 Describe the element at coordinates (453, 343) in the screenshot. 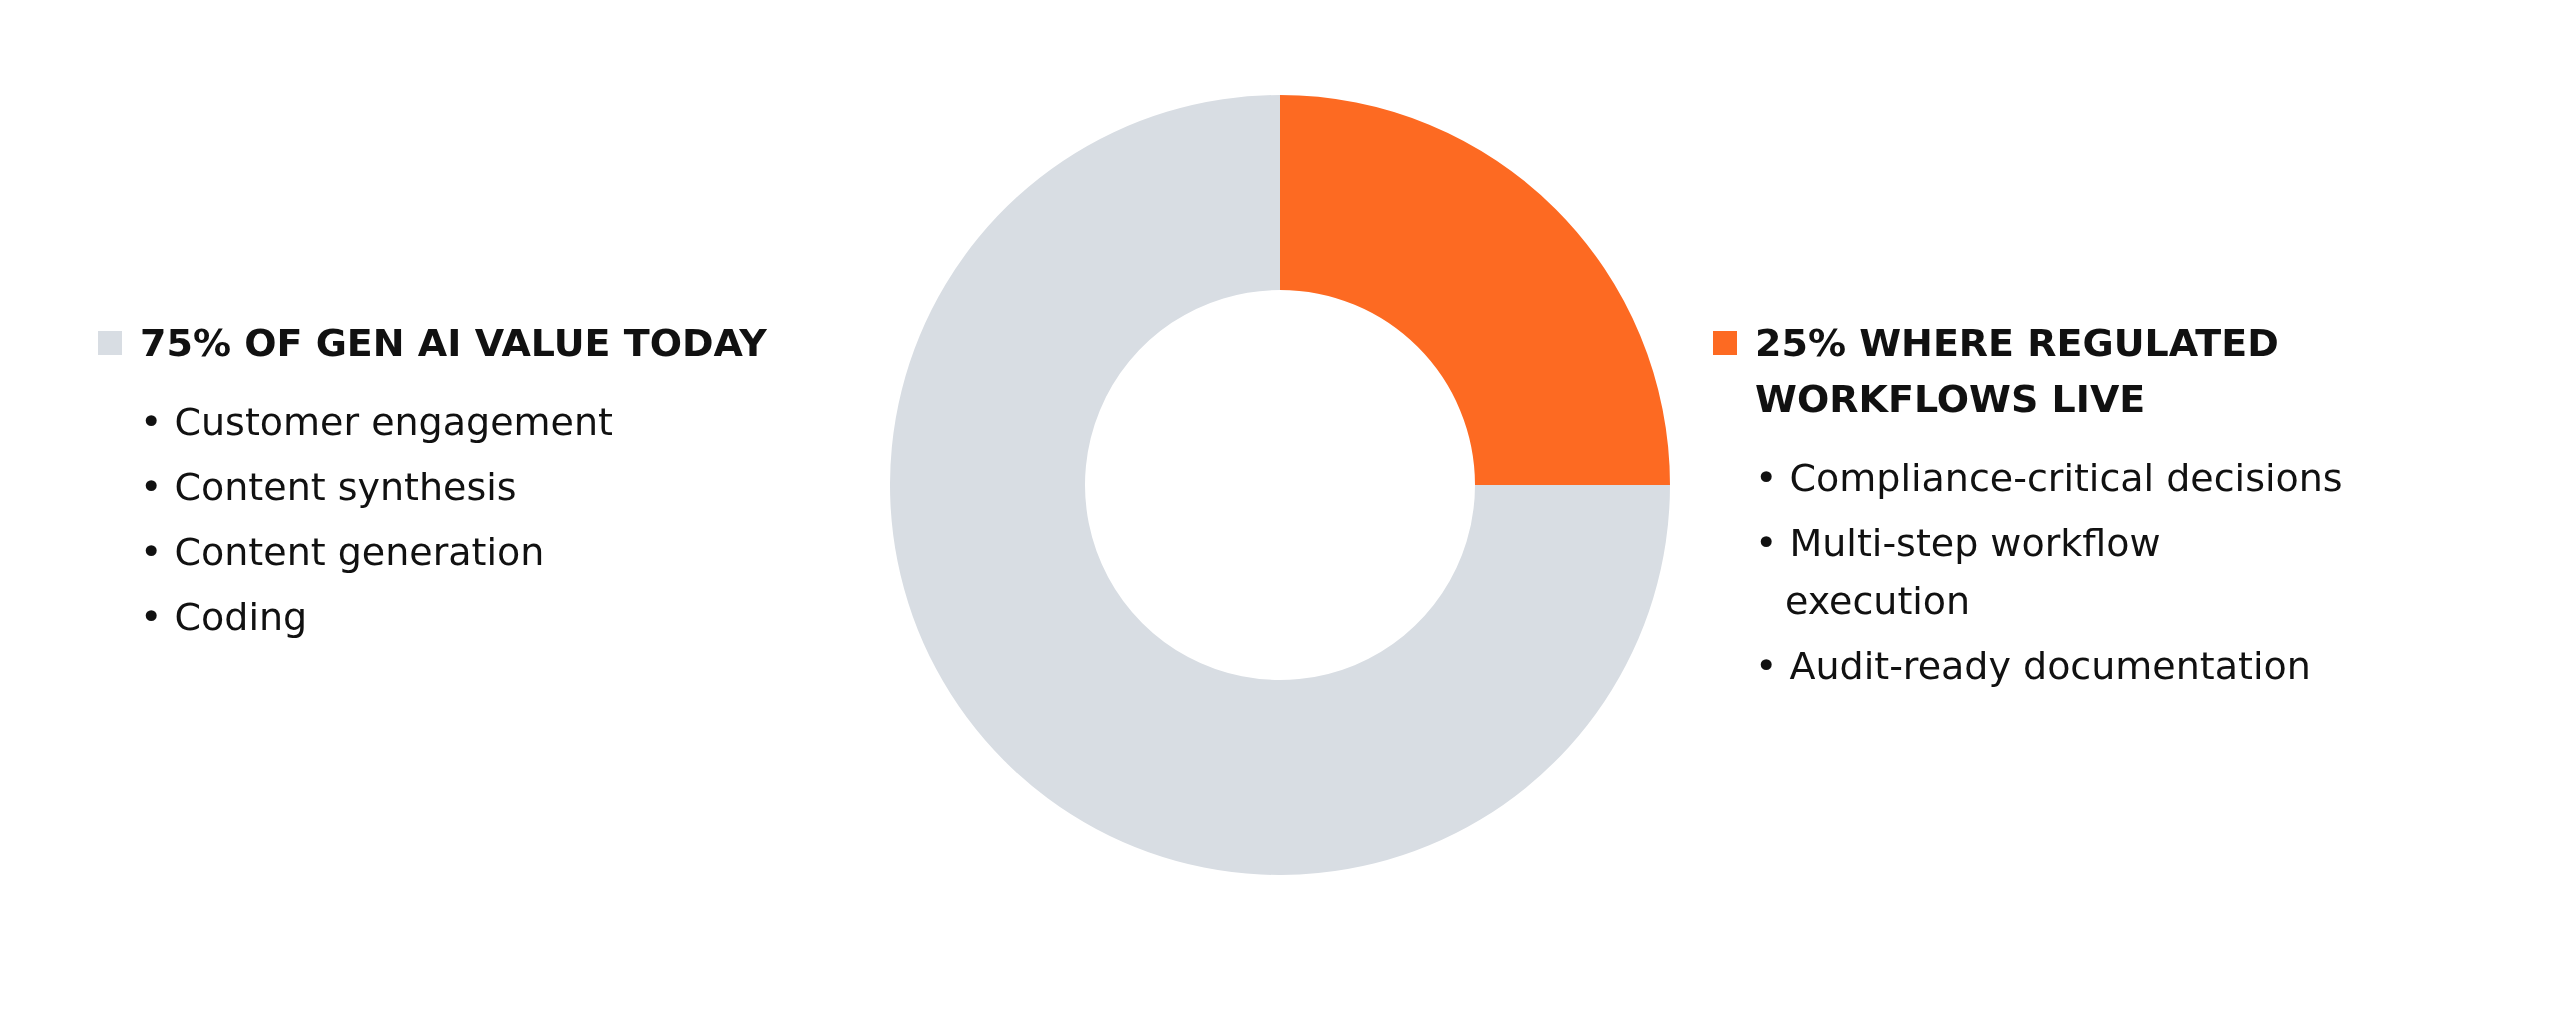

I see `legend-label: 75% OF GEN AI VALUE TODAY` at that location.